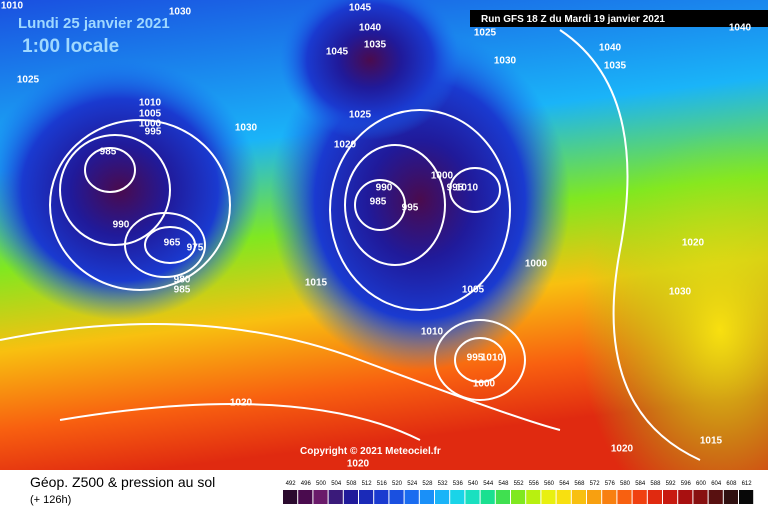 Image resolution: width=768 pixels, height=512 pixels. What do you see at coordinates (382, 484) in the screenshot?
I see `scale-label: 516` at bounding box center [382, 484].